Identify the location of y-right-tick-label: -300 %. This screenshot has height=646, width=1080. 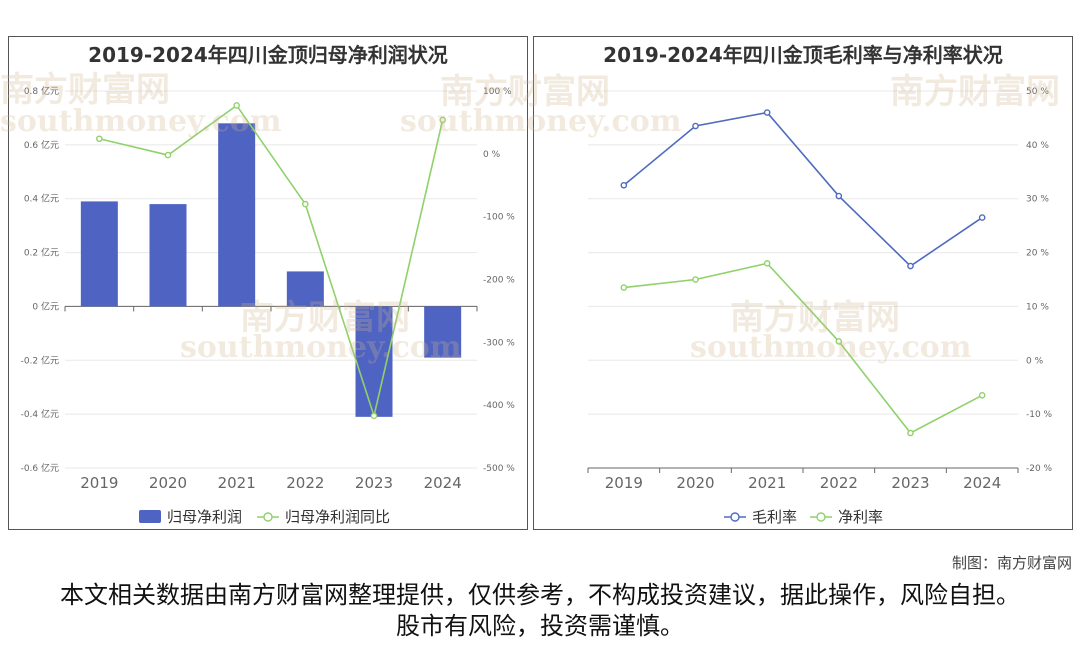
(499, 343).